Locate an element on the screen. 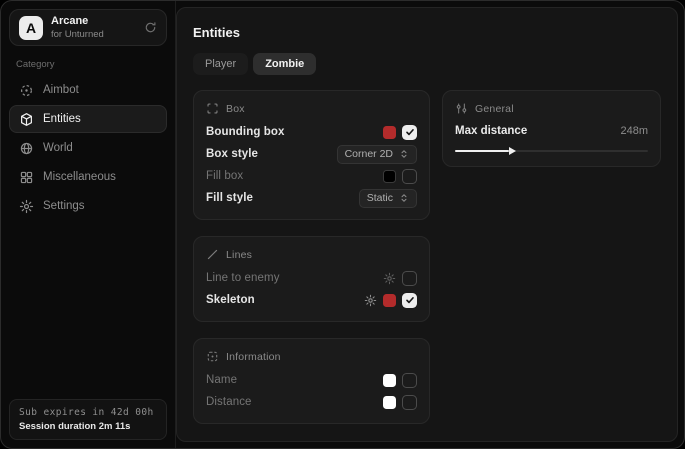 This screenshot has height=449, width=685. setting-label: Box style is located at coordinates (232, 154).